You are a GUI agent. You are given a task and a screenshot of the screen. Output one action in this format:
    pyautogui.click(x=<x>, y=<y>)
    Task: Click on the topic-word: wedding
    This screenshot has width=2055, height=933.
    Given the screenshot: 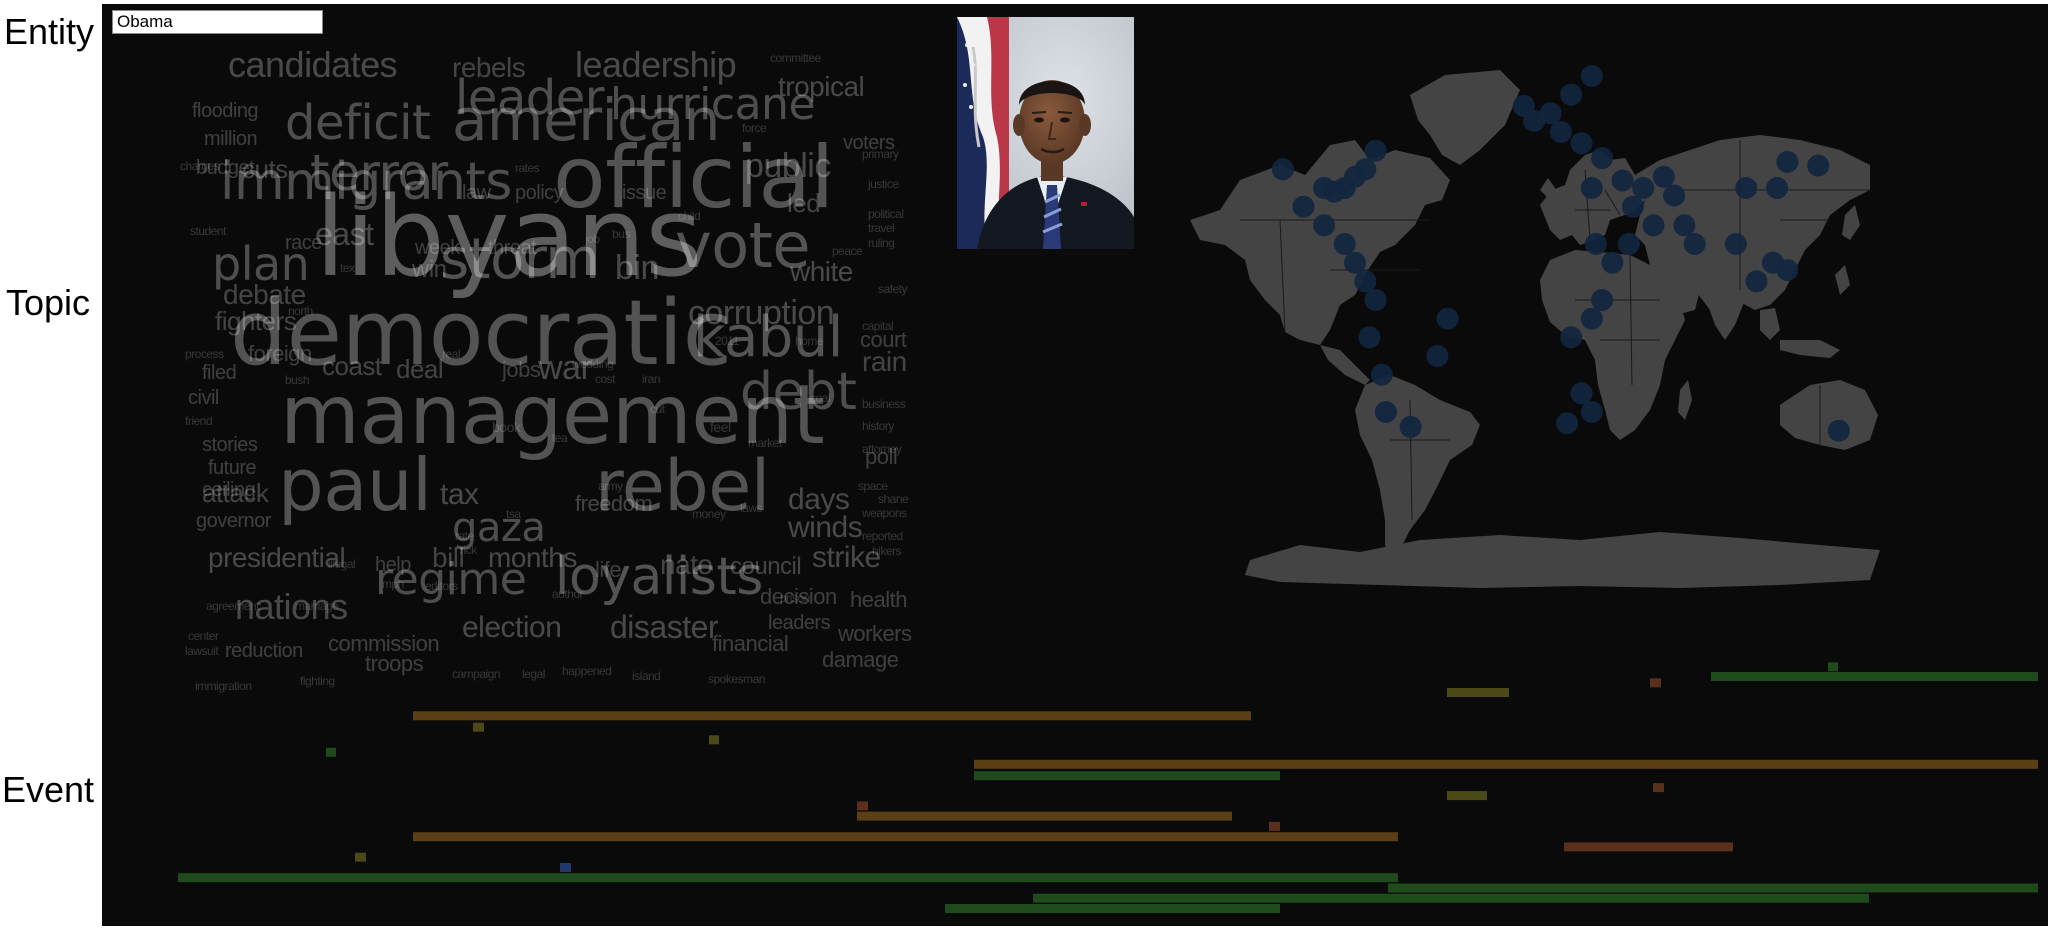 What is the action you would take?
    pyautogui.click(x=593, y=363)
    